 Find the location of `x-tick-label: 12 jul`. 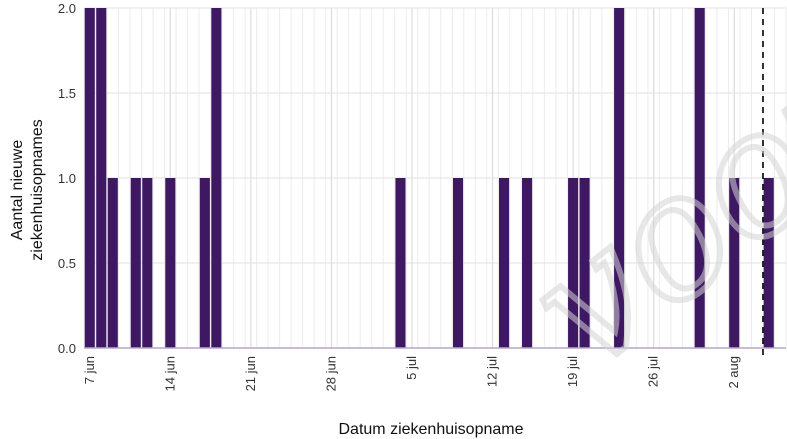

x-tick-label: 12 jul is located at coordinates (492, 371).